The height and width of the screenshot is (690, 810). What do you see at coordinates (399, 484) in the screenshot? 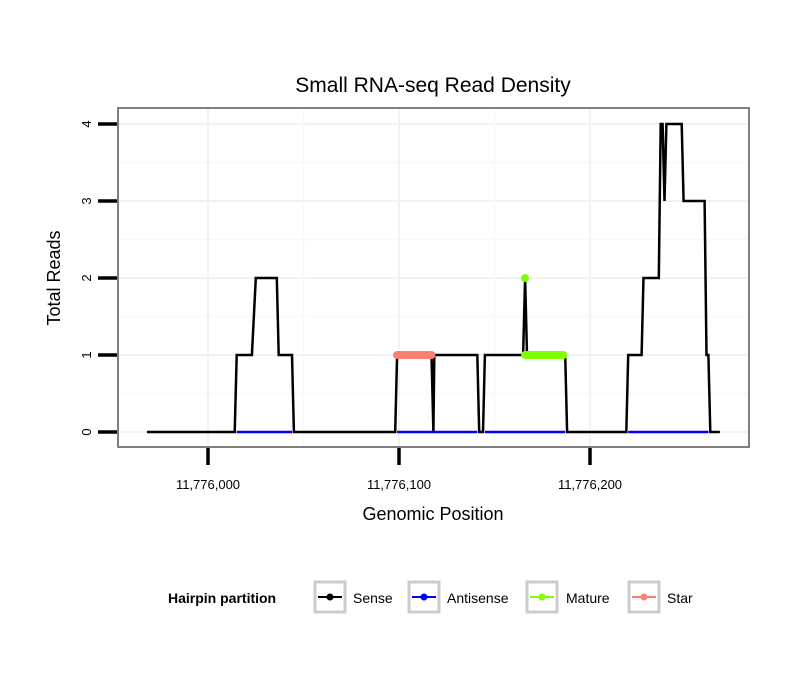
I see `x-tick-label: 11,776,100` at bounding box center [399, 484].